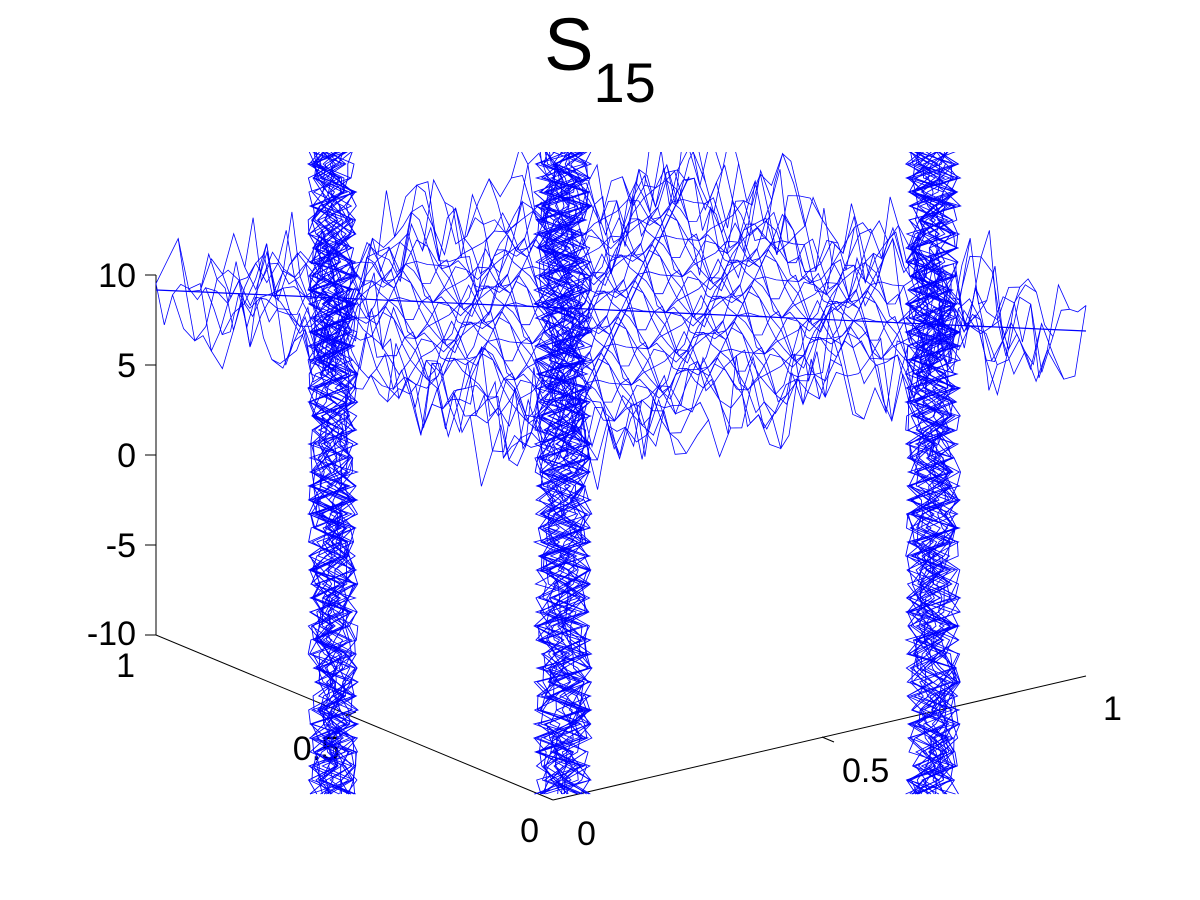 This screenshot has width=1200, height=900. I want to click on y-tick-label-1: 1, so click(125, 666).